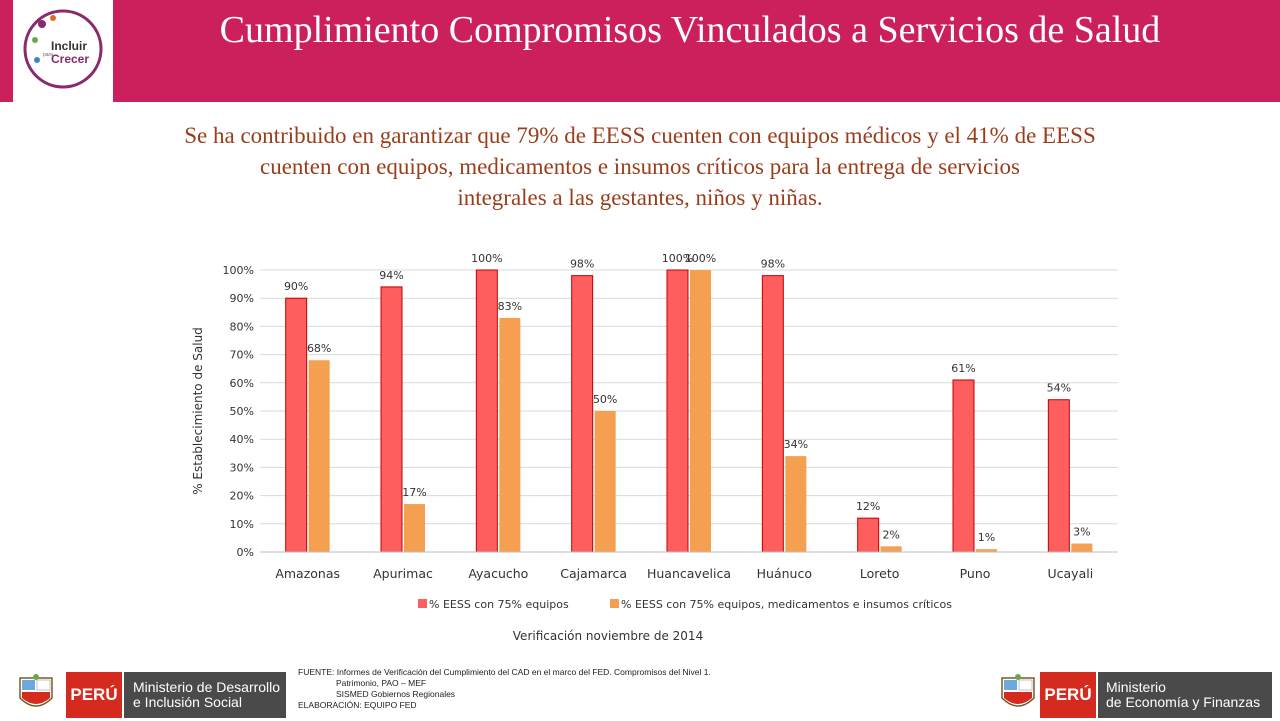  I want to click on x-tick-label: Huancavelica, so click(689, 573).